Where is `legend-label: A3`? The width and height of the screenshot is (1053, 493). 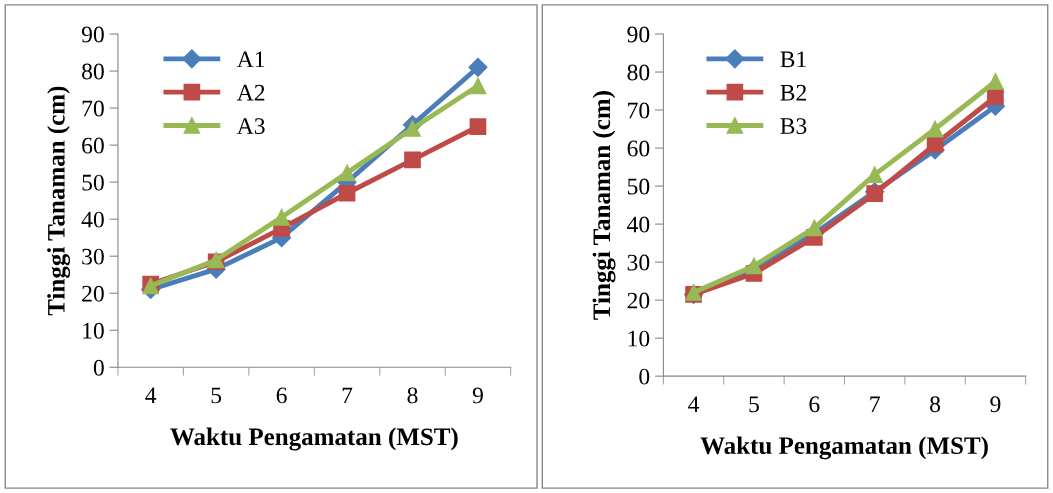 legend-label: A3 is located at coordinates (250, 126).